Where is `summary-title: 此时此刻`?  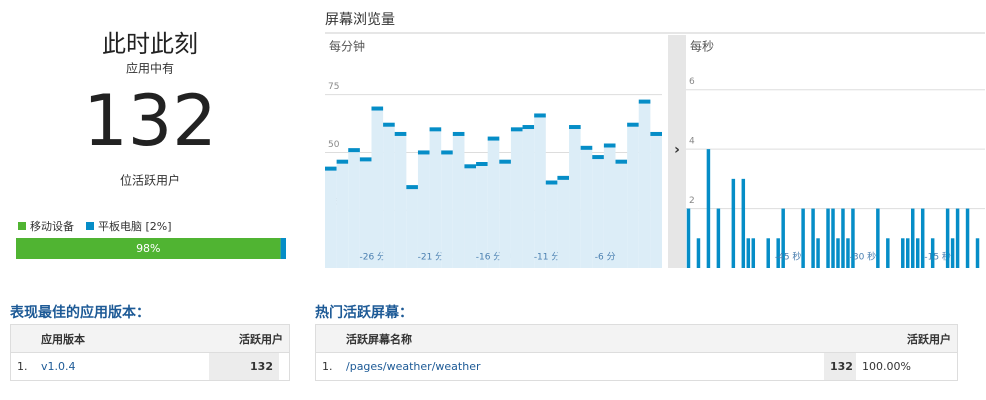 summary-title: 此时此刻 is located at coordinates (150, 44).